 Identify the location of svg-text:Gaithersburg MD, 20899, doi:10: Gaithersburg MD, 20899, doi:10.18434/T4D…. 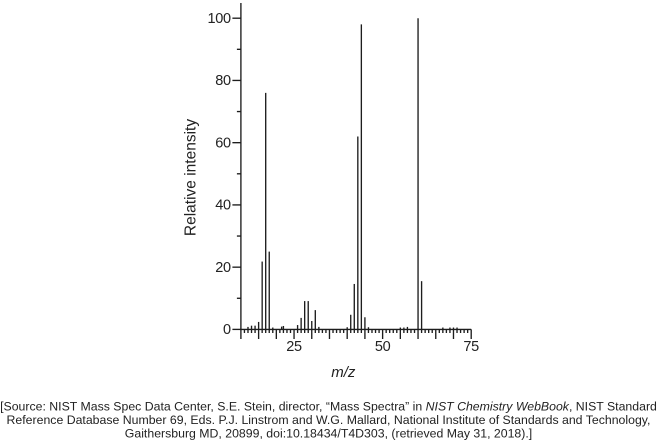
(328, 433).